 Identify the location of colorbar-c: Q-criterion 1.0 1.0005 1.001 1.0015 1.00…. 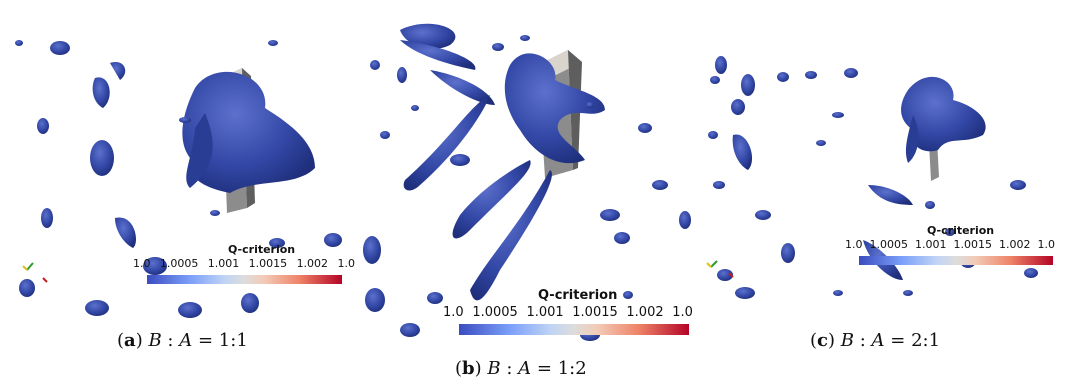
(950, 252).